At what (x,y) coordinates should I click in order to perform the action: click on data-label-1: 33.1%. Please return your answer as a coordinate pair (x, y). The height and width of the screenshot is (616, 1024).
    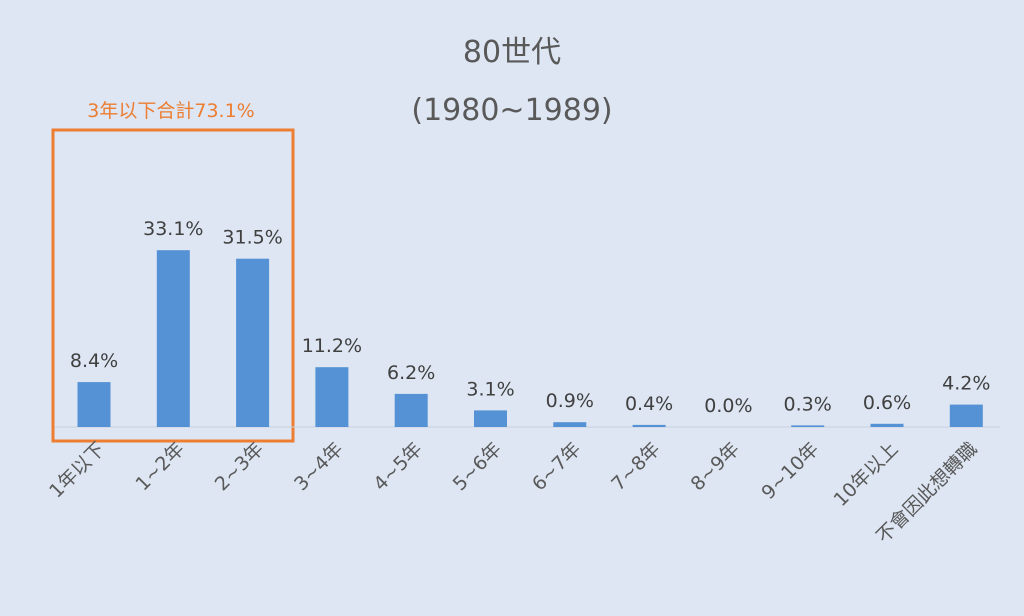
    Looking at the image, I should click on (173, 229).